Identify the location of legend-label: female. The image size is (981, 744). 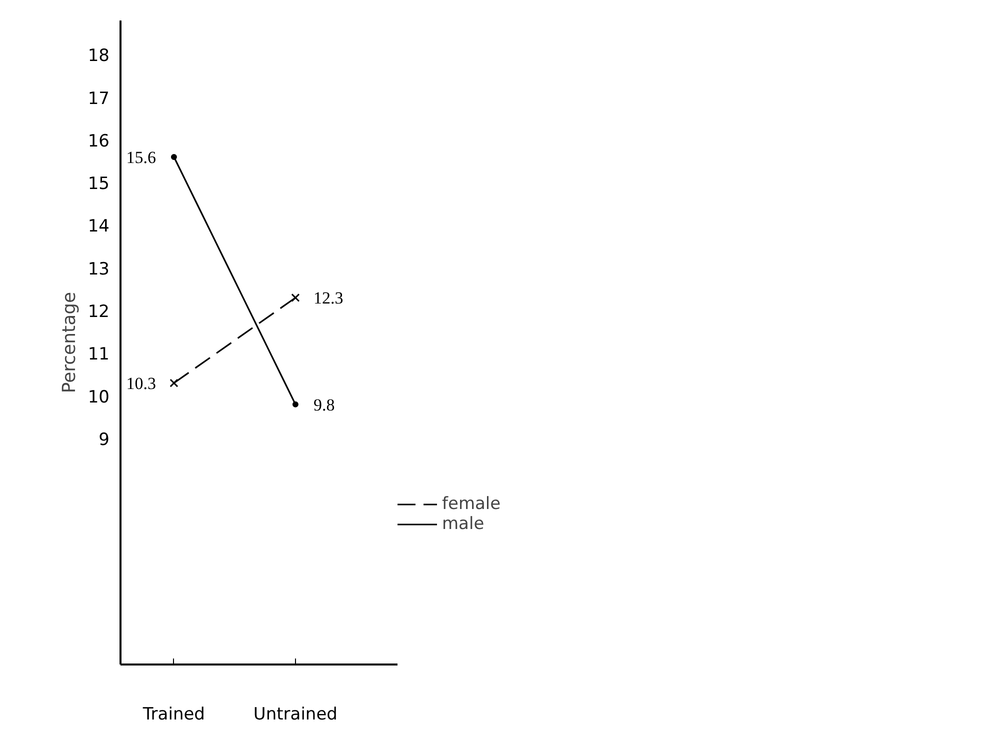
(471, 504).